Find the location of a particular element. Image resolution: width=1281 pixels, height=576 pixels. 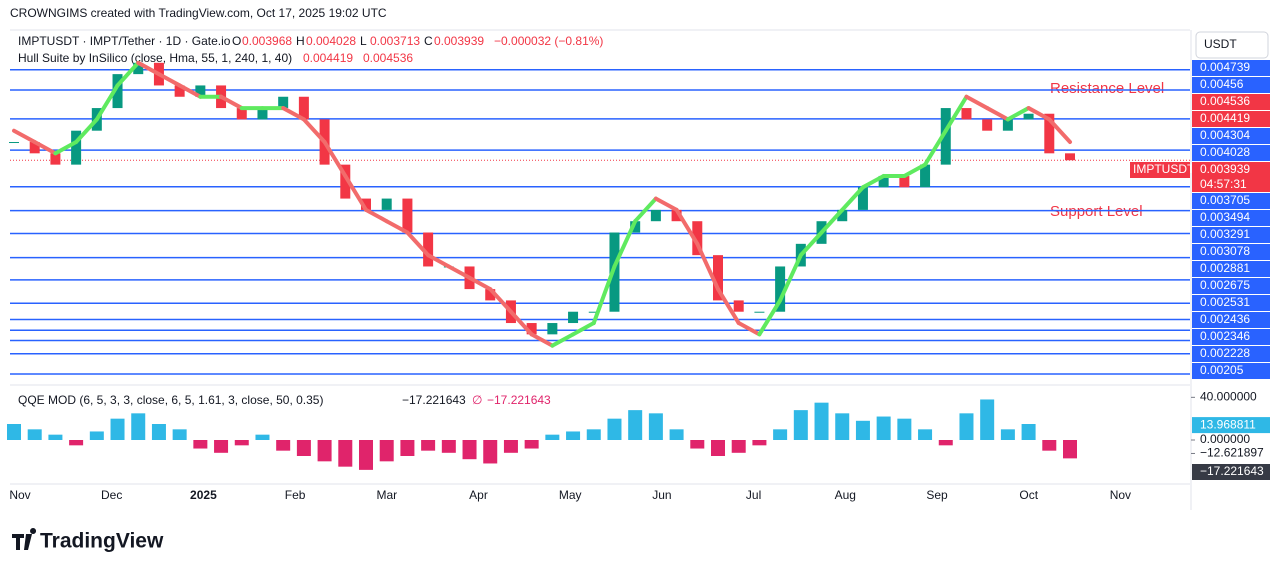

price-label: 0.002675 is located at coordinates (1225, 285).